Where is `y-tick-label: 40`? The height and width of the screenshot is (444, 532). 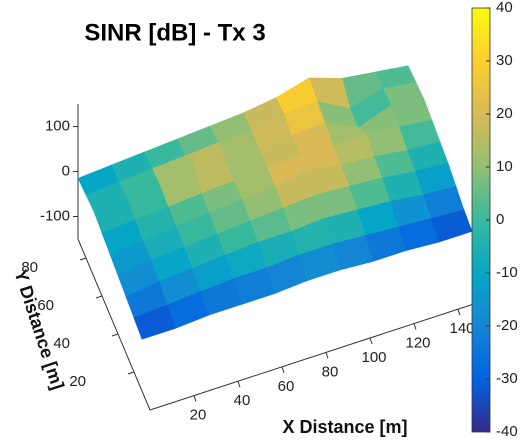 y-tick-label: 40 is located at coordinates (61, 343).